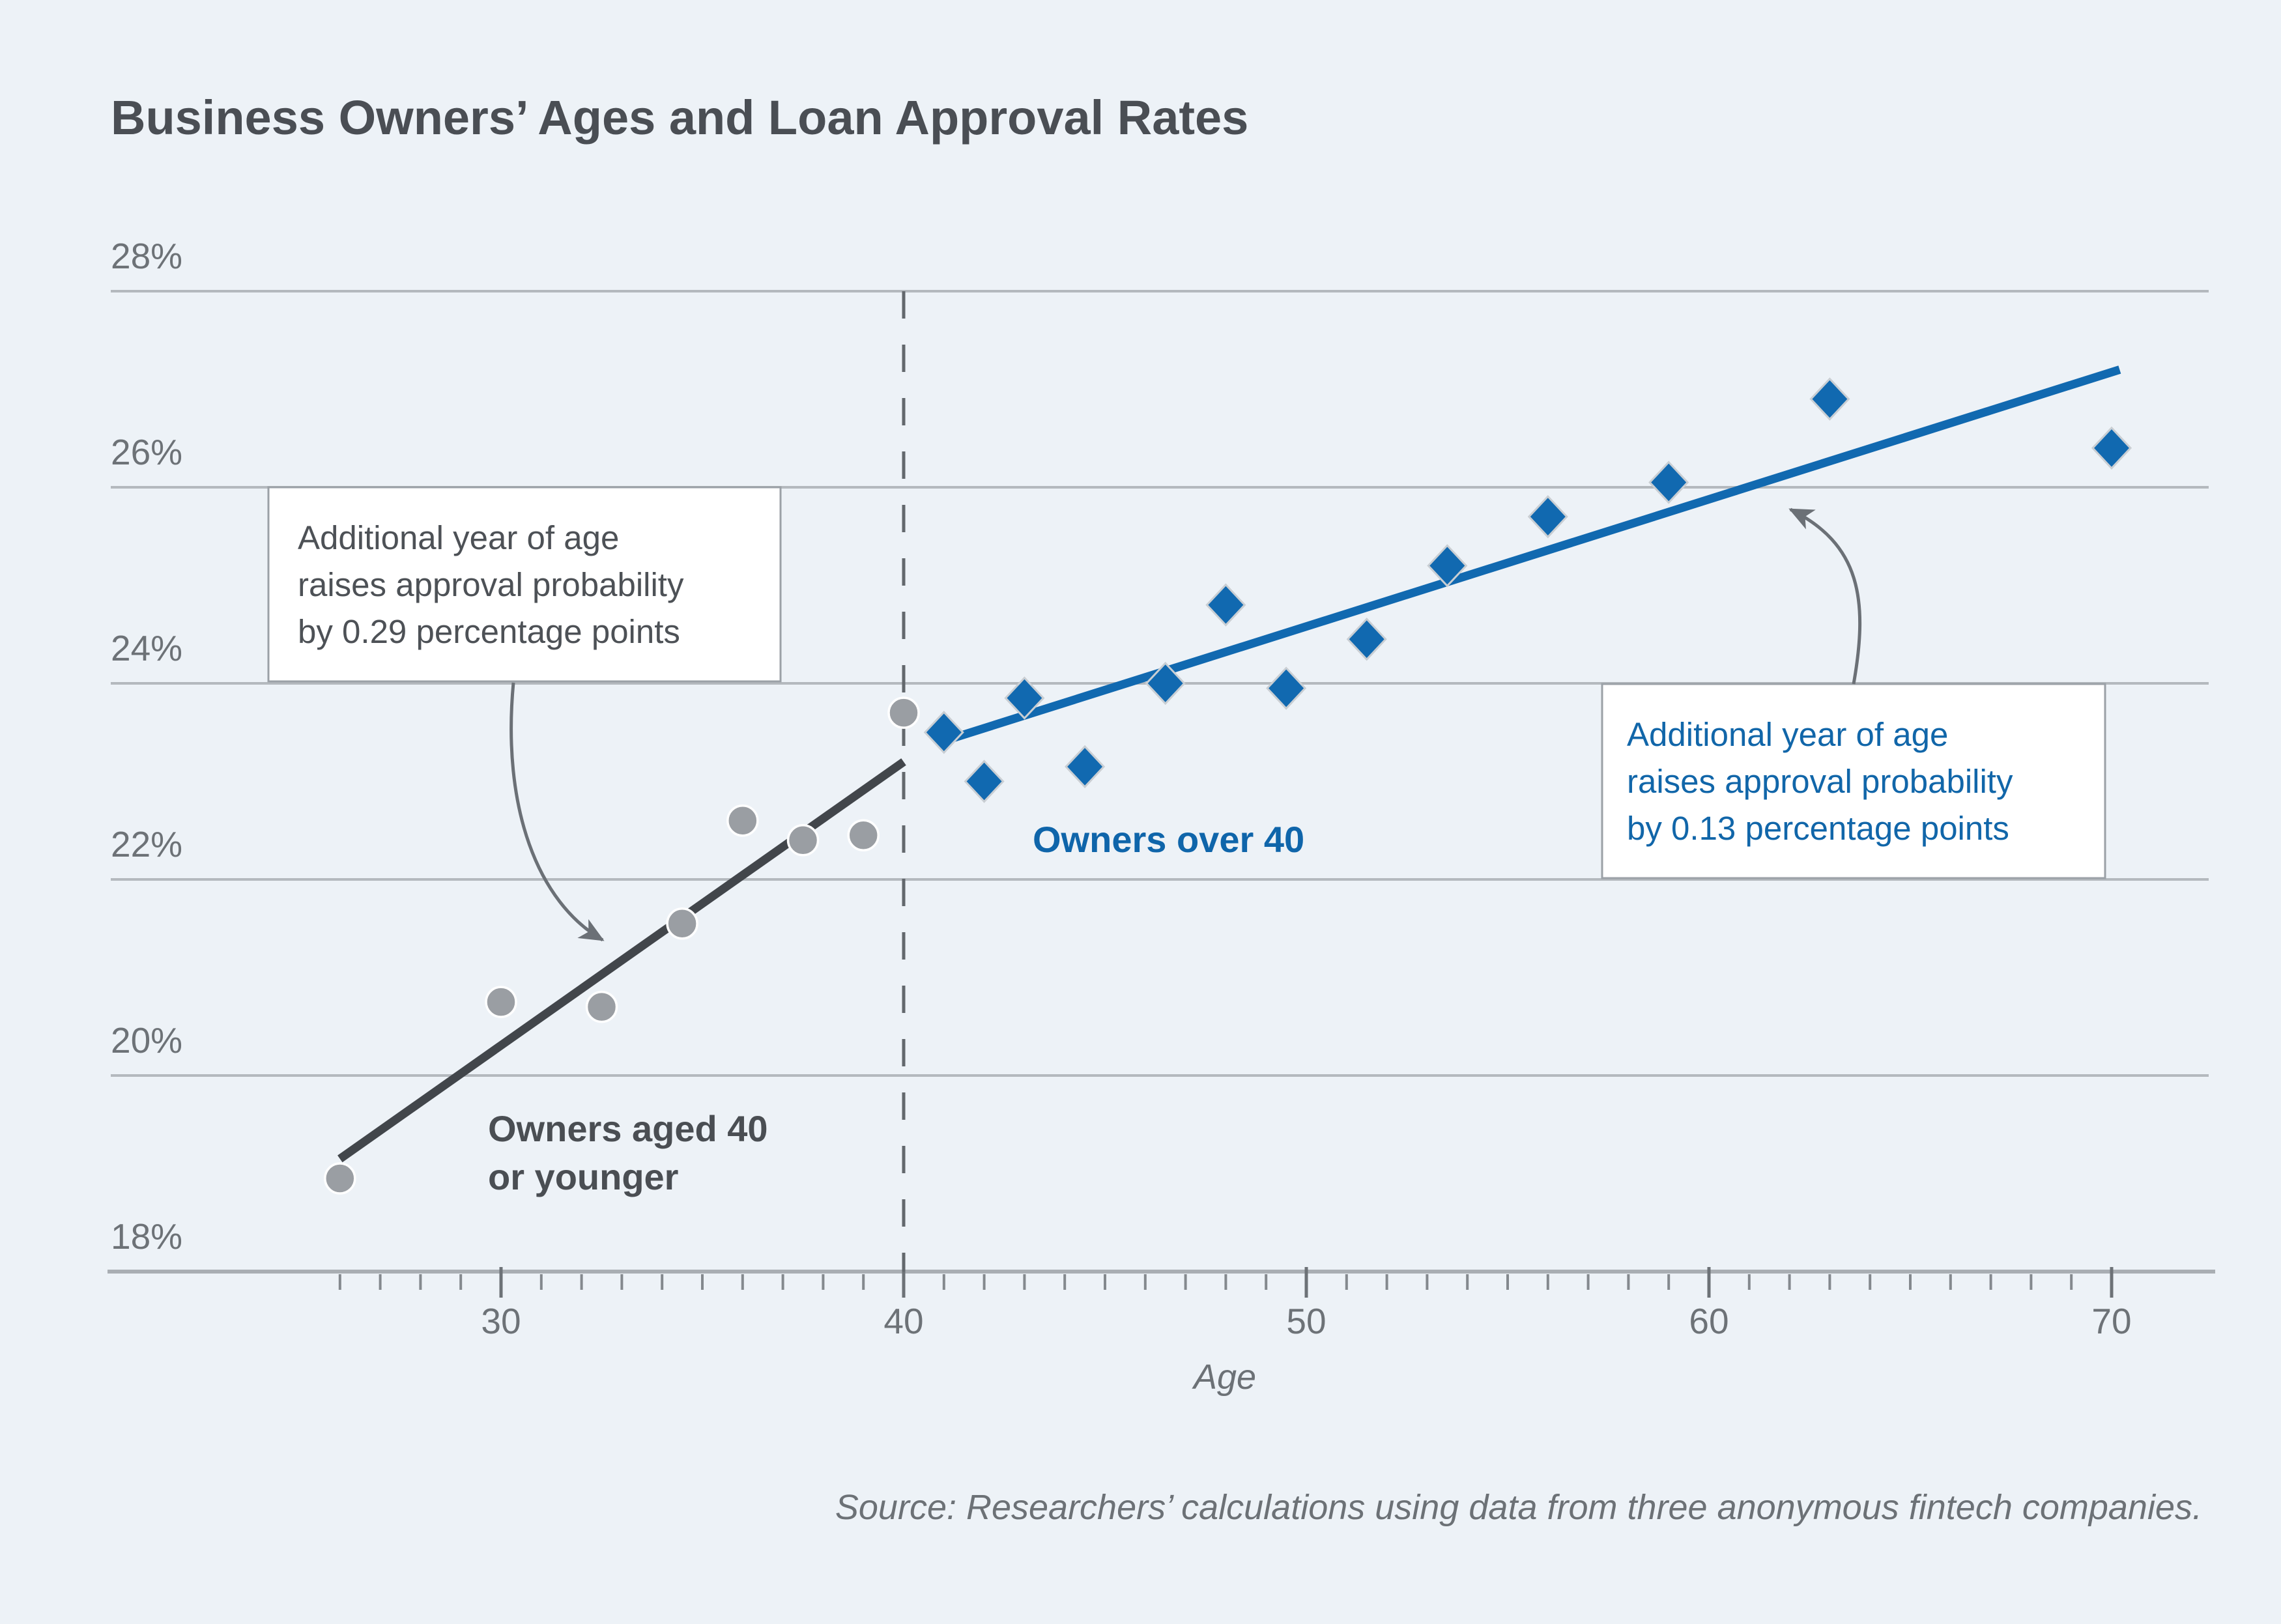 This screenshot has height=1624, width=2281. What do you see at coordinates (146, 844) in the screenshot?
I see `y-tick-label-22: 22%` at bounding box center [146, 844].